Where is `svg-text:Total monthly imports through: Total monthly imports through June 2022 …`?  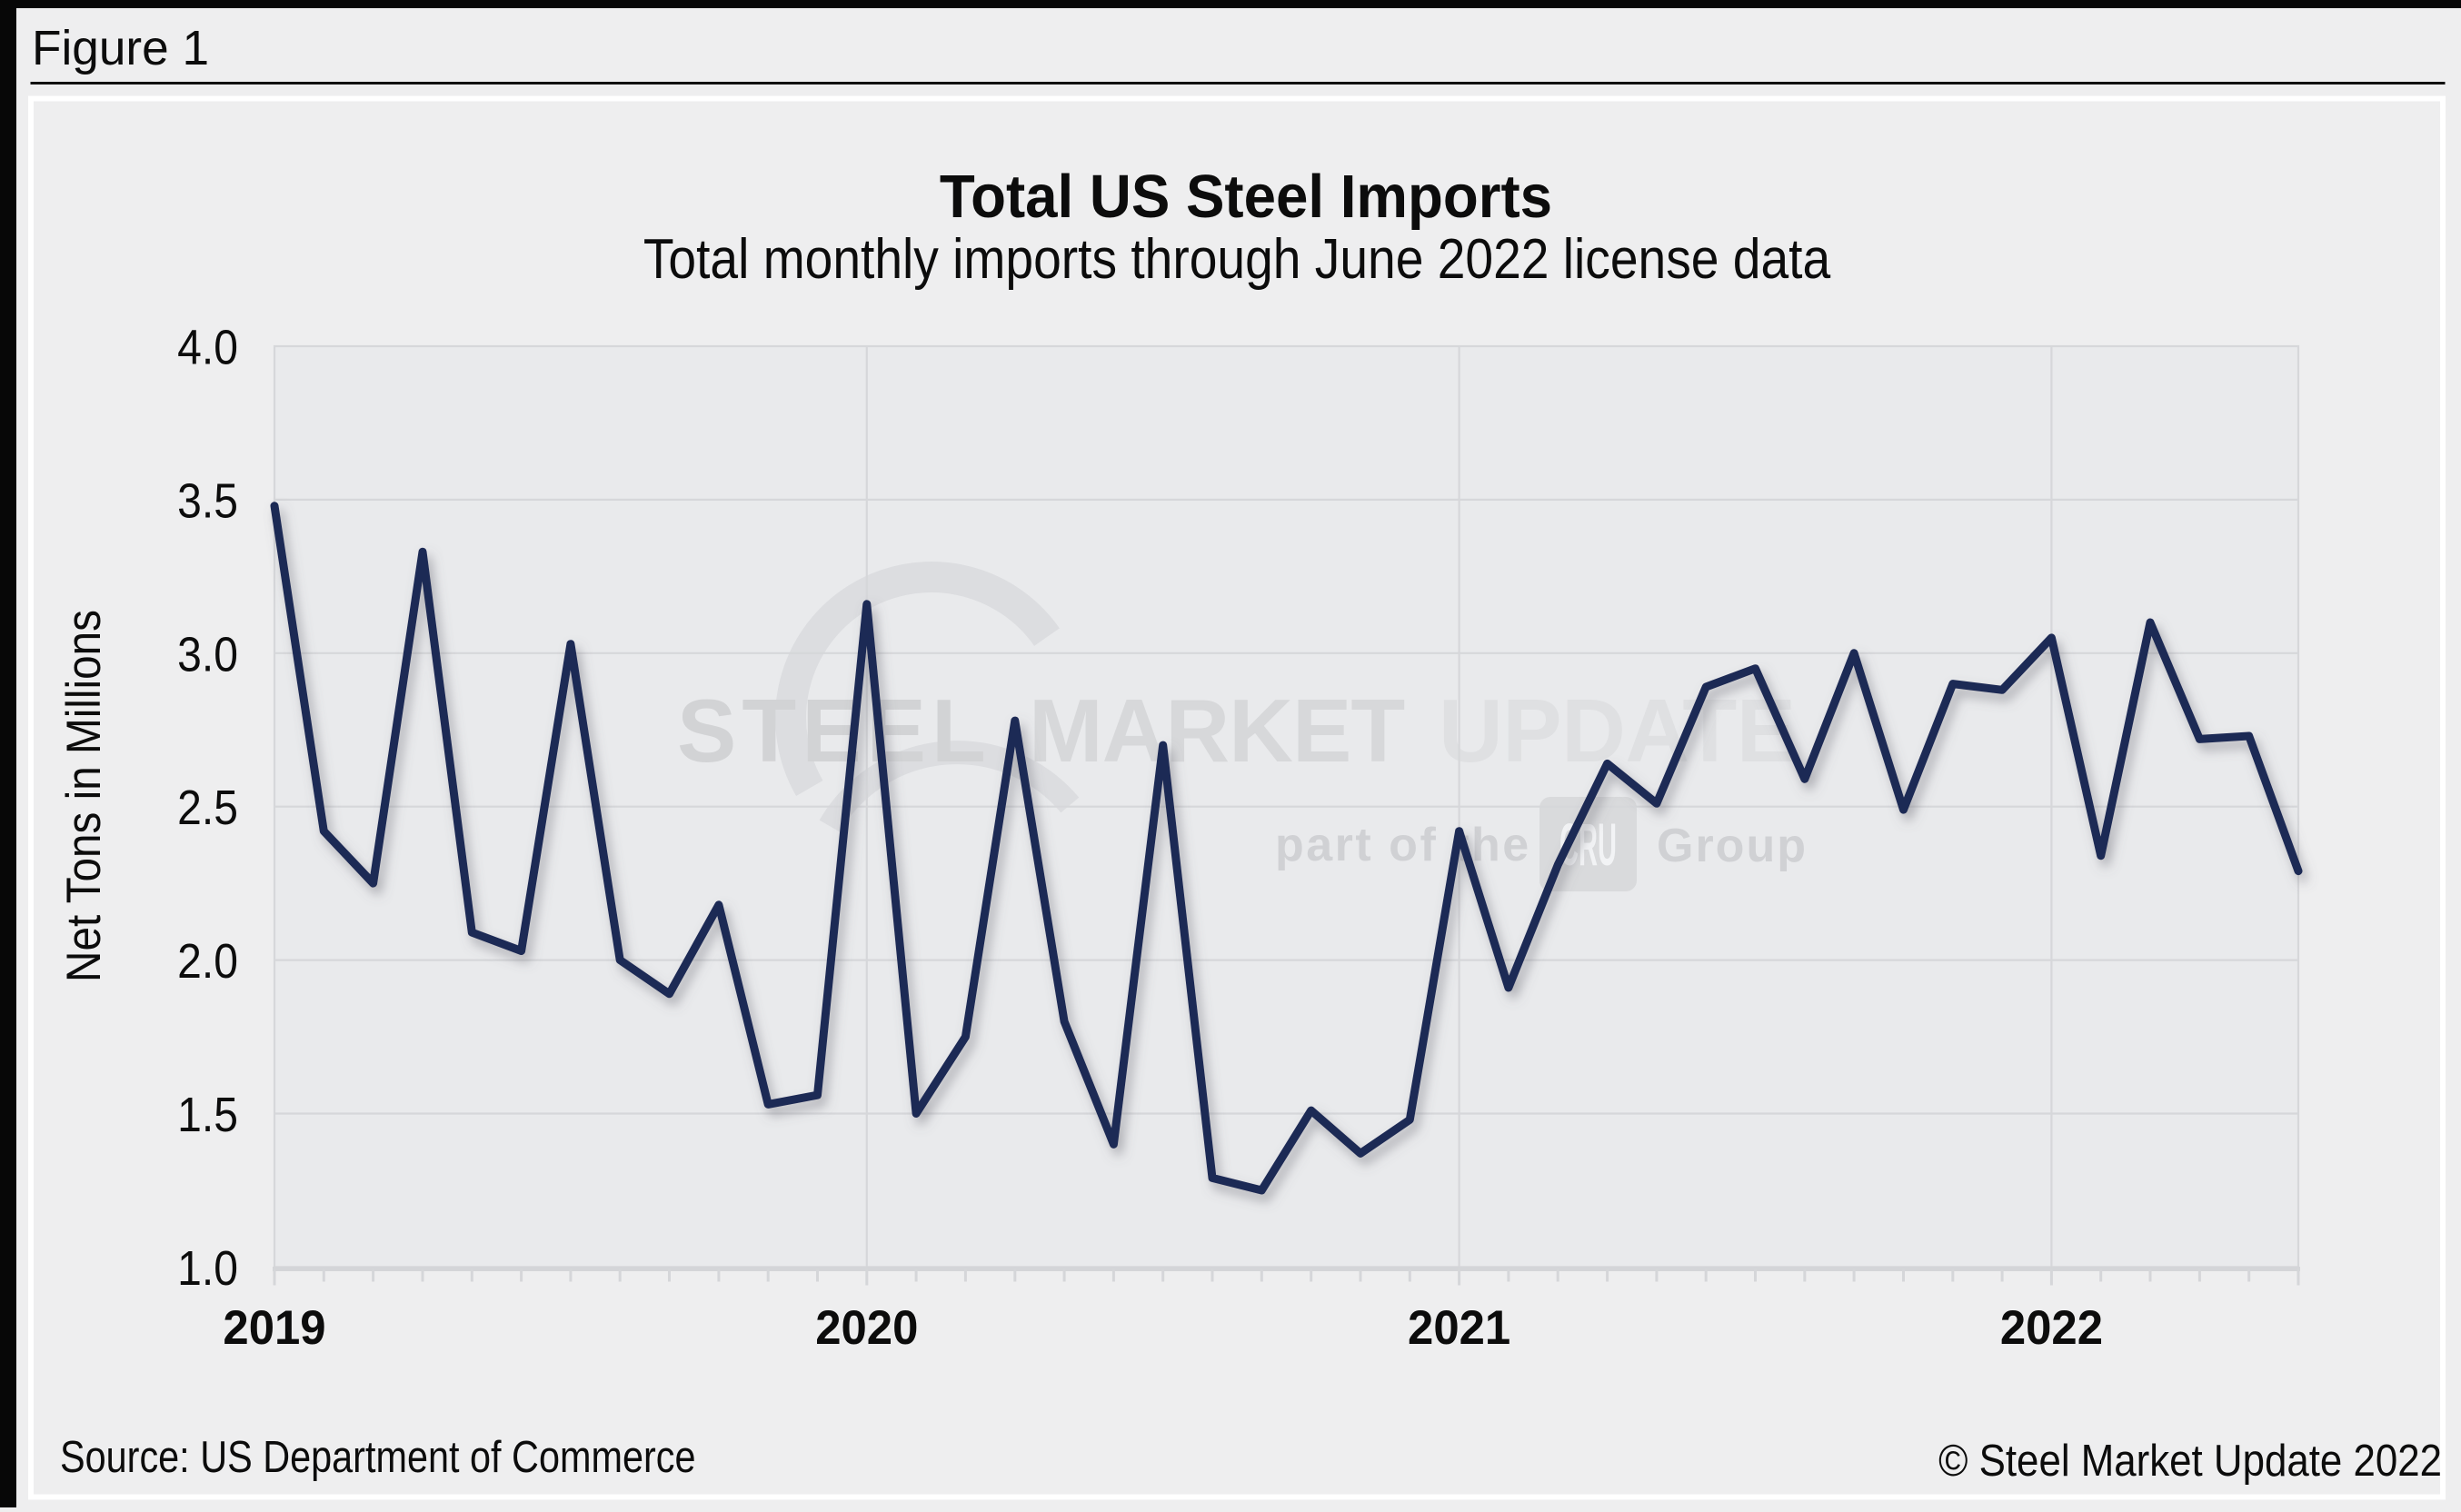 svg-text:Total monthly imports through: Total monthly imports through June 2022 … is located at coordinates (1237, 259).